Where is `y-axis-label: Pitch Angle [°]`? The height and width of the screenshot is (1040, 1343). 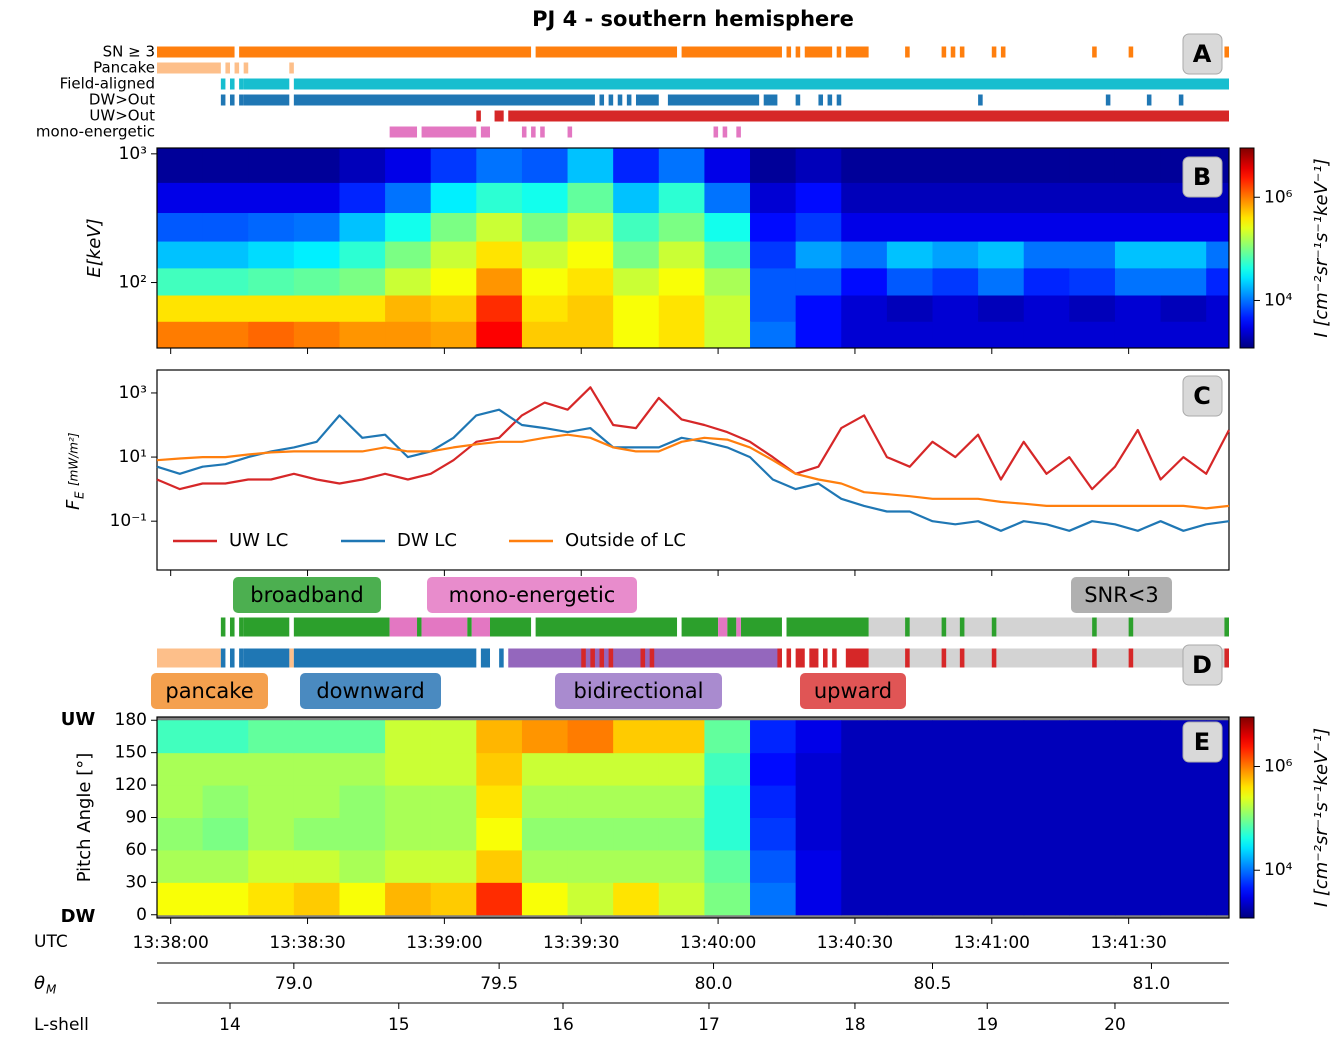 y-axis-label: Pitch Angle [°] is located at coordinates (84, 818).